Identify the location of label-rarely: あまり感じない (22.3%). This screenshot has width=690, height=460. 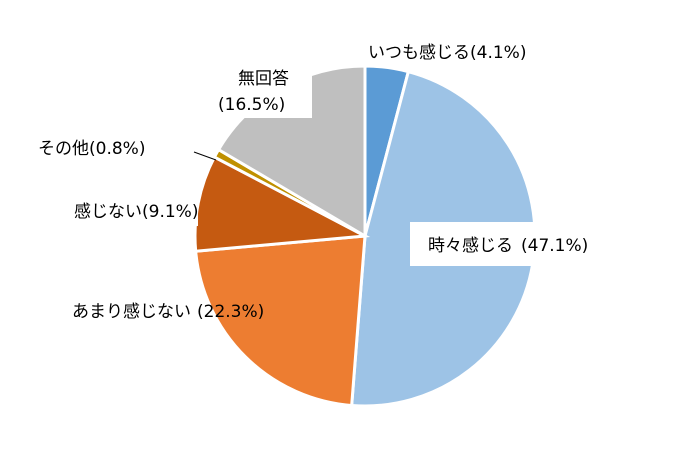
(168, 312).